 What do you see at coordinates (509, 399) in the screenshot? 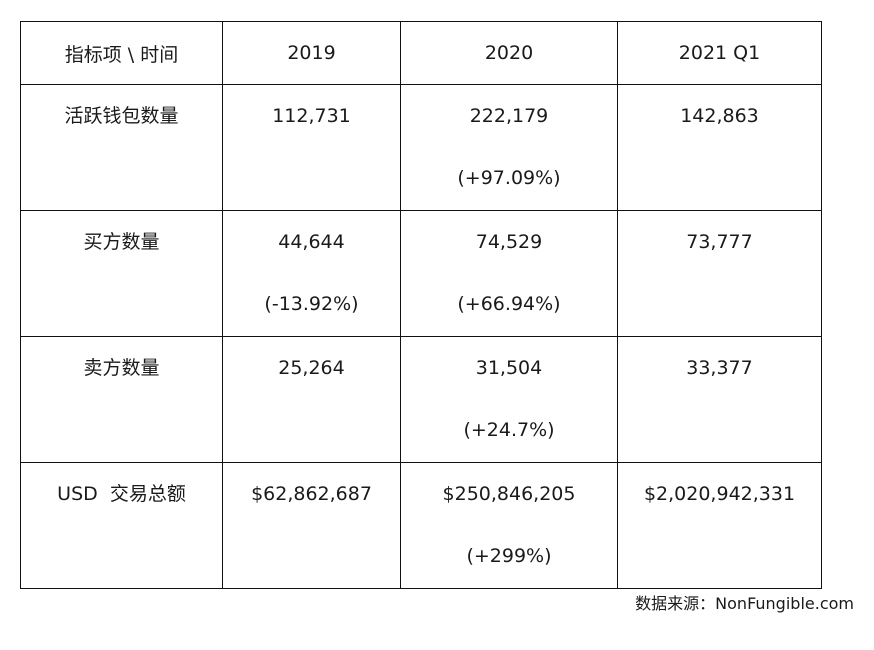
I see `value-cell-2020: 31,504 (+24.7%)` at bounding box center [509, 399].